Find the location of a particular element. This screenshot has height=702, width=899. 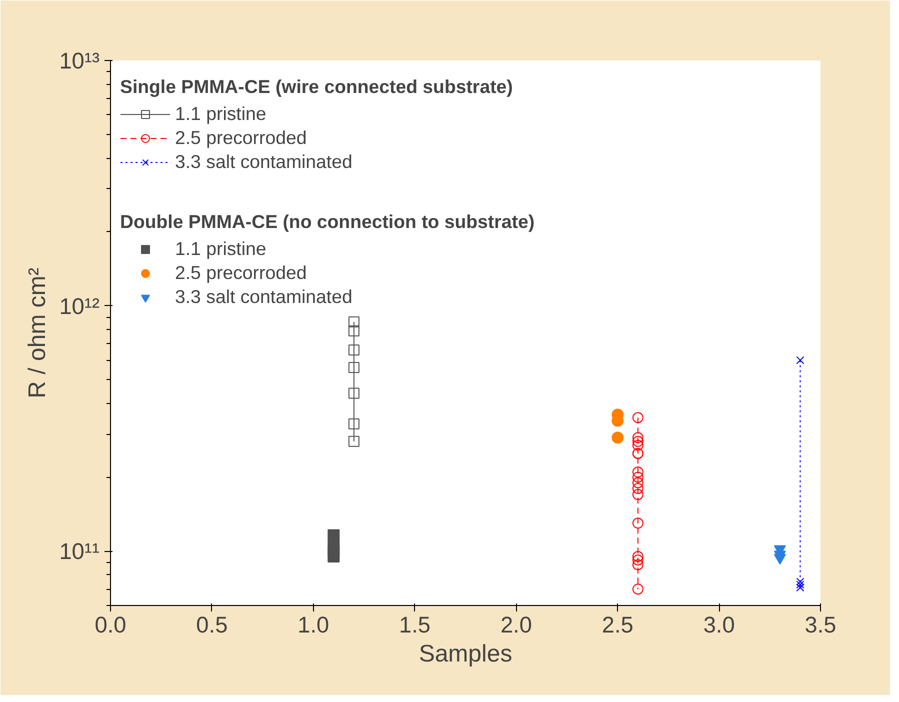

x-tick-label: 2.0 is located at coordinates (516, 625).